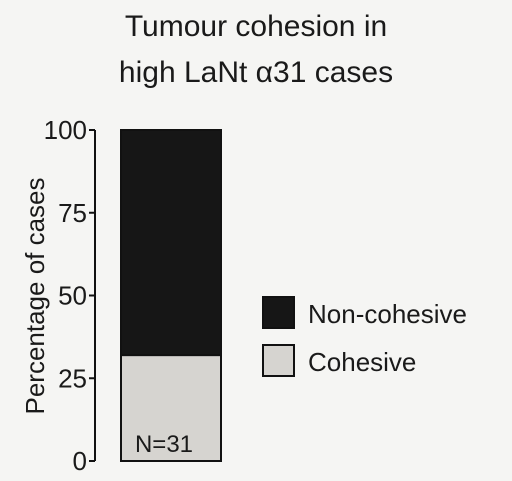 This screenshot has height=481, width=512. What do you see at coordinates (387, 314) in the screenshot?
I see `legend-label-non-cohesive: Non-cohesive` at bounding box center [387, 314].